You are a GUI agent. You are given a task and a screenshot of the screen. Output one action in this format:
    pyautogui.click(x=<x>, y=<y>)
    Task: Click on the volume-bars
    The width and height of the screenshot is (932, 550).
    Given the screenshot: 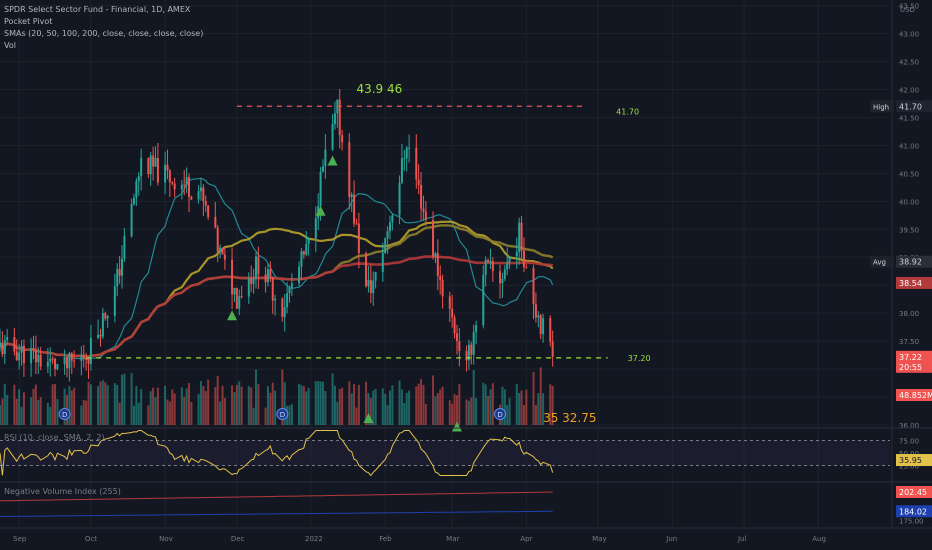 What is the action you would take?
    pyautogui.click(x=277, y=396)
    